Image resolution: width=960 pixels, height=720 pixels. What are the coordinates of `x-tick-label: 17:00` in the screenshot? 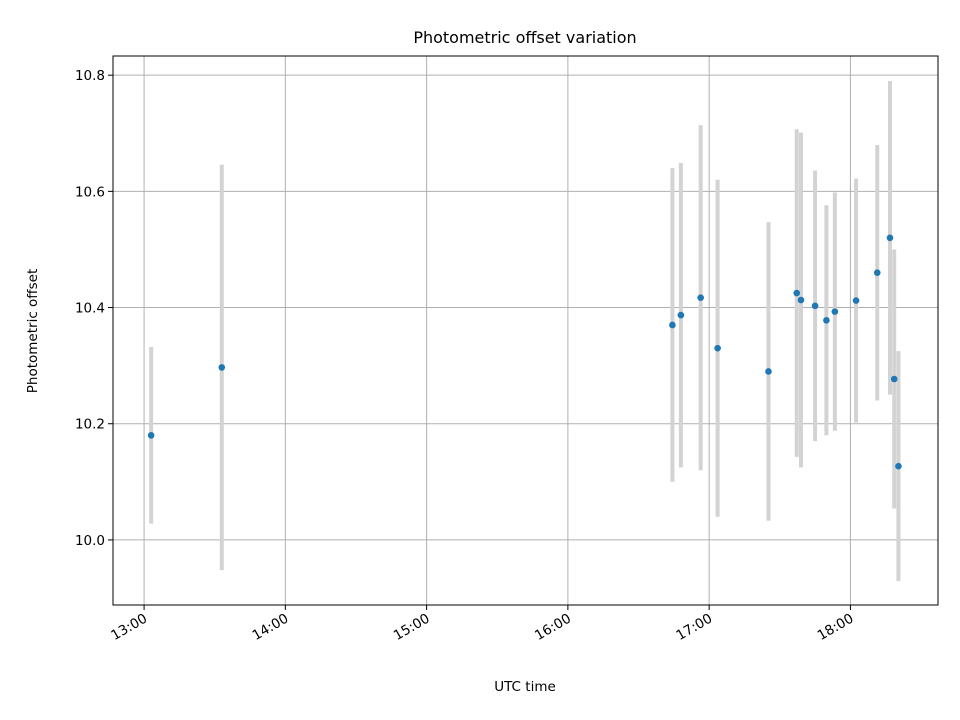 It's located at (694, 627).